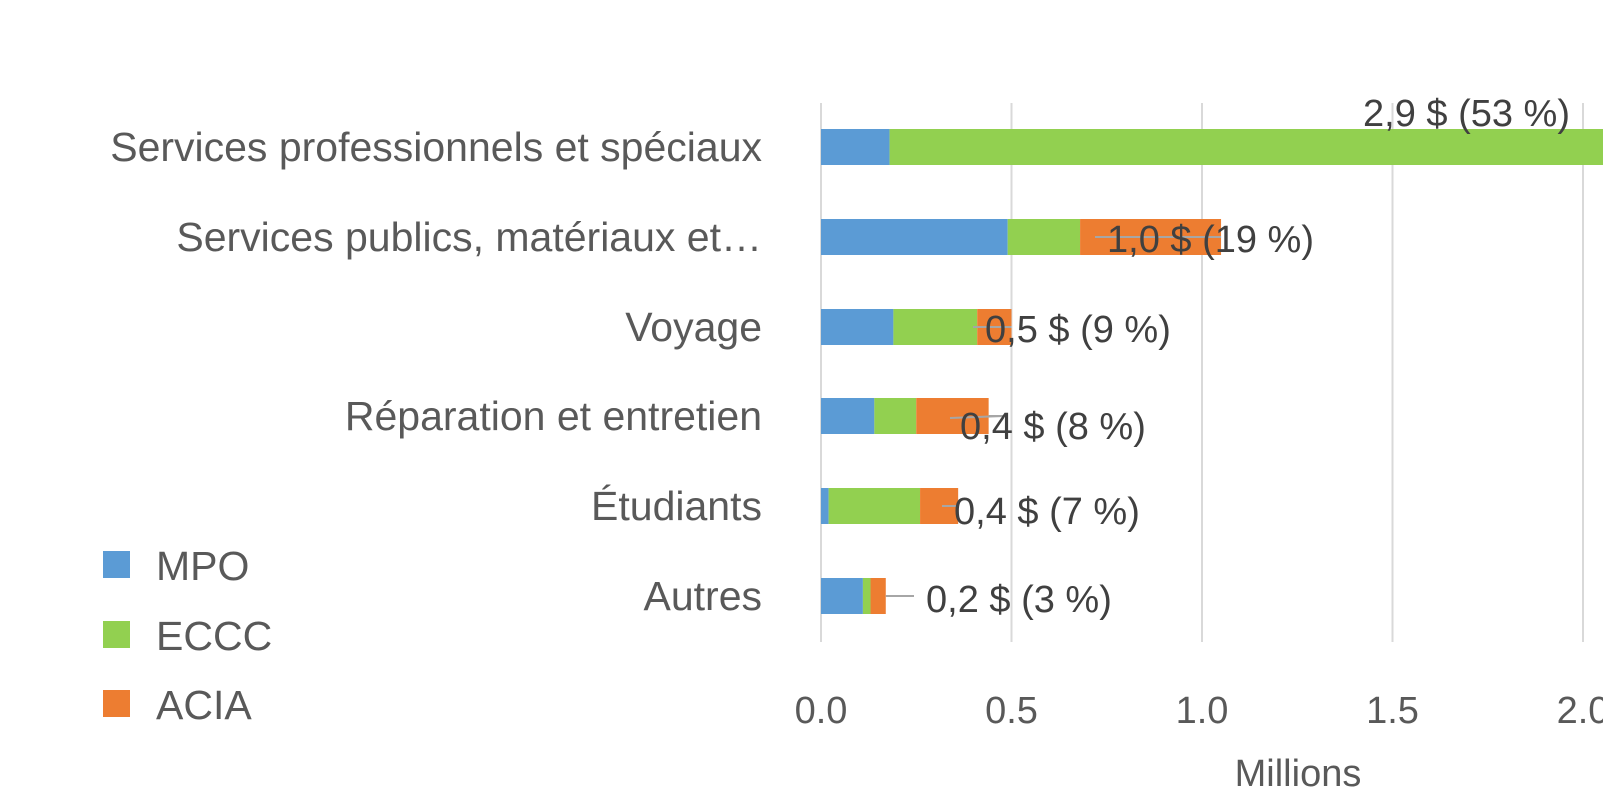 The width and height of the screenshot is (1603, 800). What do you see at coordinates (1053, 427) in the screenshot?
I see `data-label: 0,4 $ (8 %)` at bounding box center [1053, 427].